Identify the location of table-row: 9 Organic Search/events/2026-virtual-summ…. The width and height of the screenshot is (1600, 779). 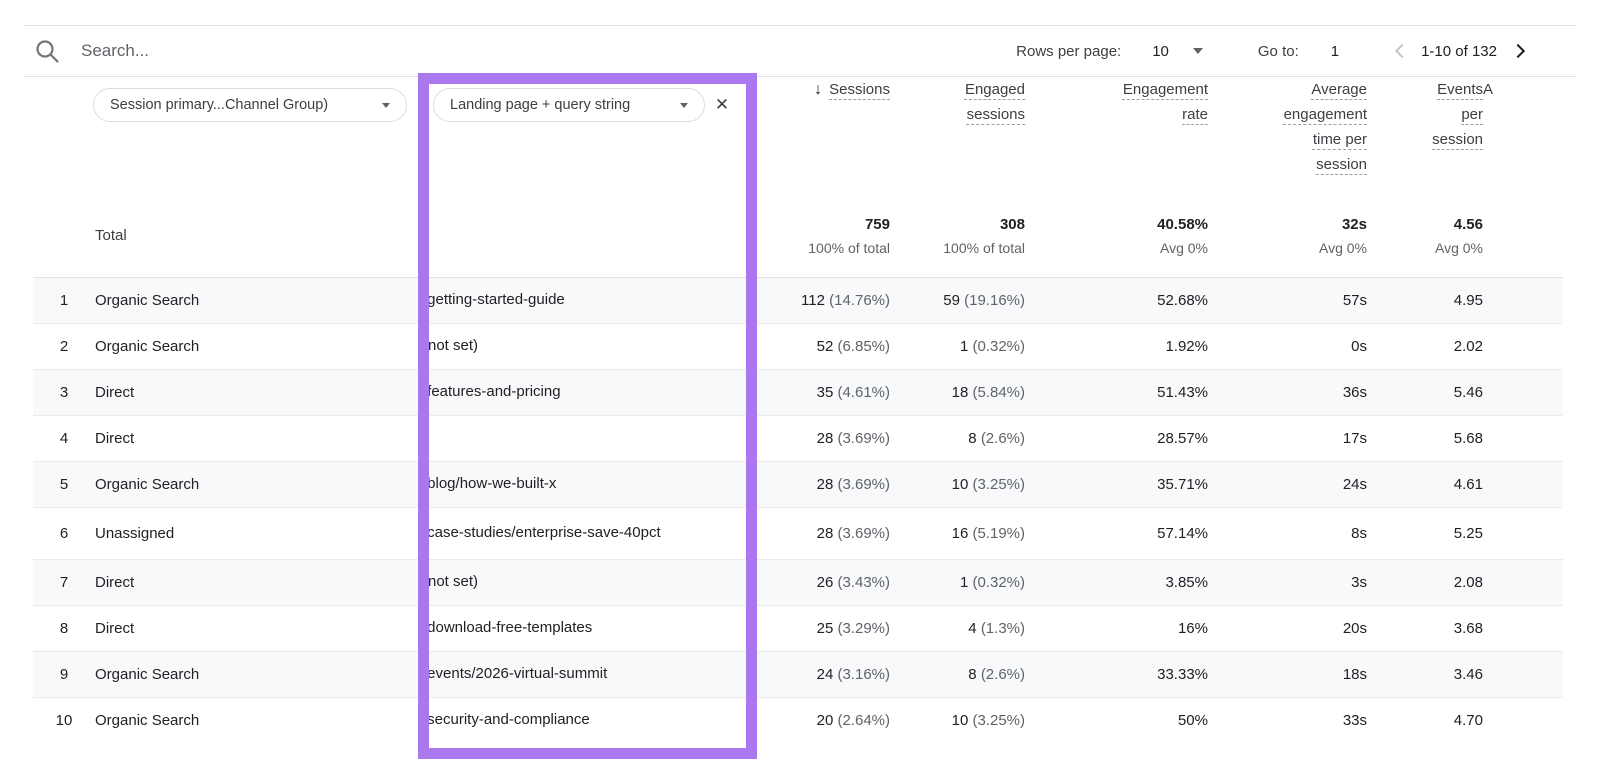
(798, 674).